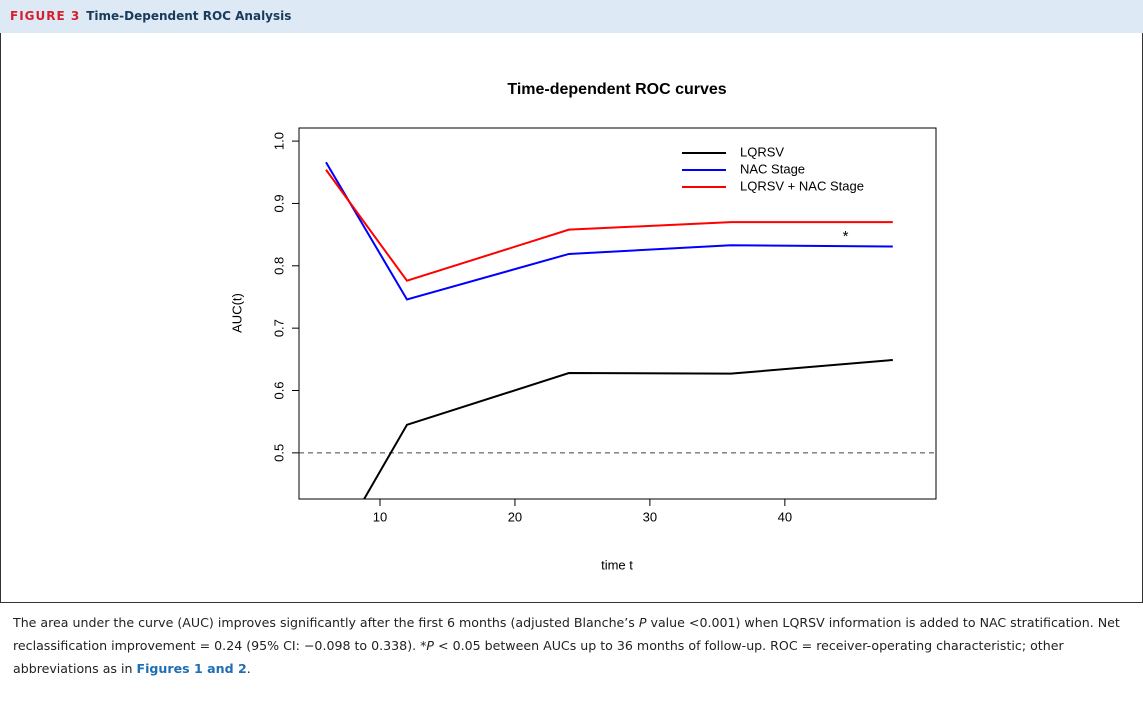 Image resolution: width=1143 pixels, height=713 pixels. I want to click on figure-label: FIGURE 3, so click(45, 16).